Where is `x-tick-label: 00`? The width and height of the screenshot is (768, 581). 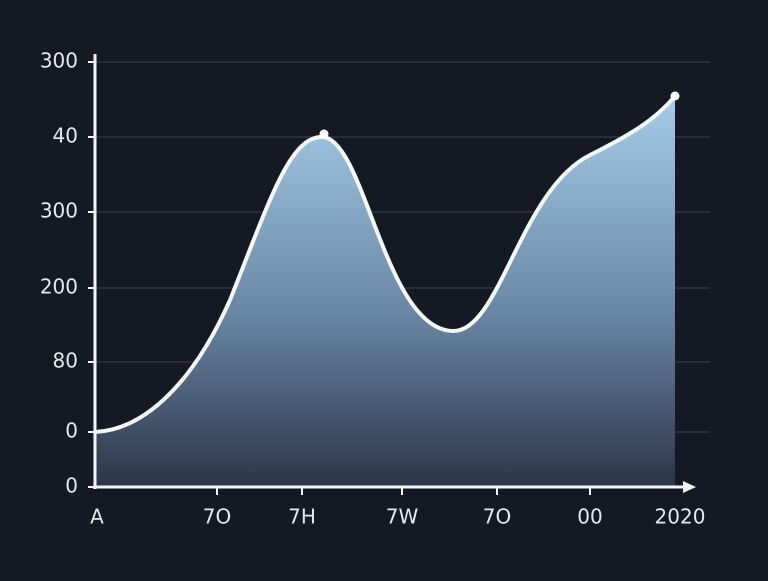 x-tick-label: 00 is located at coordinates (589, 517).